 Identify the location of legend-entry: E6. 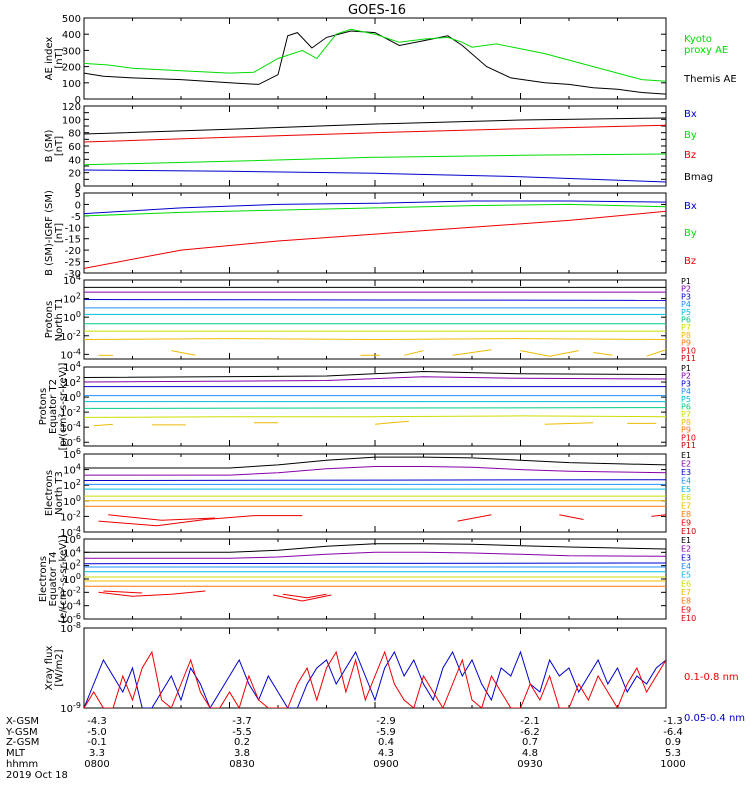
(686, 583).